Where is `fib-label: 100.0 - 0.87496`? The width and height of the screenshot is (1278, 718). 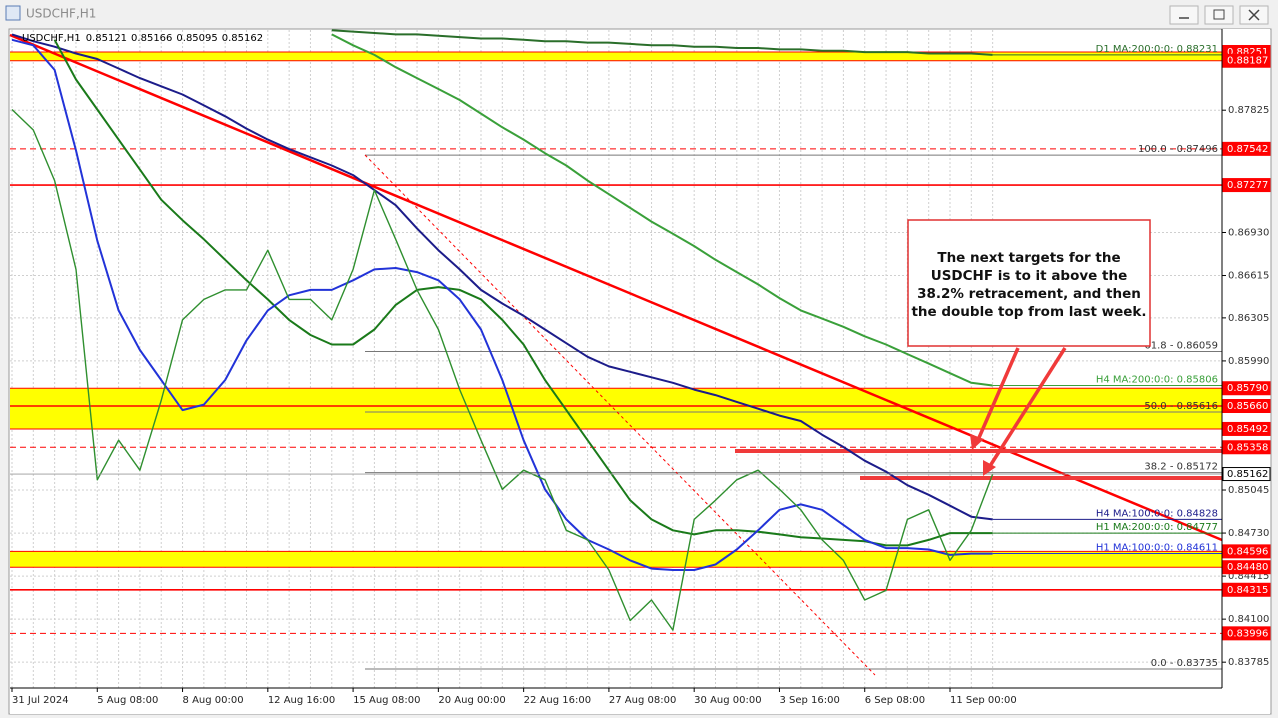
fib-label: 100.0 - 0.87496 is located at coordinates (1178, 149).